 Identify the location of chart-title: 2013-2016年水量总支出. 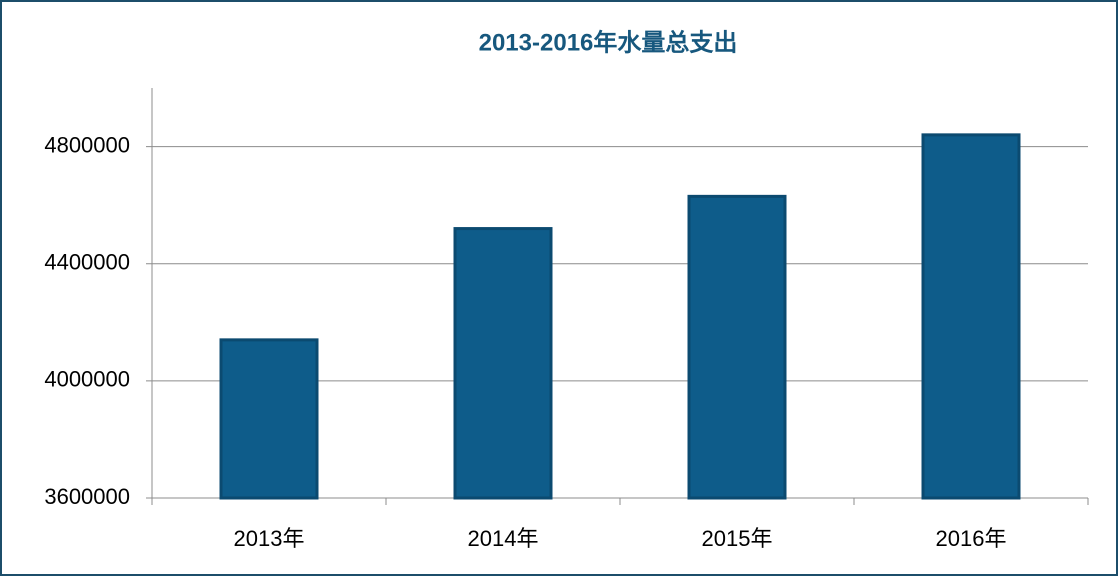
(608, 42).